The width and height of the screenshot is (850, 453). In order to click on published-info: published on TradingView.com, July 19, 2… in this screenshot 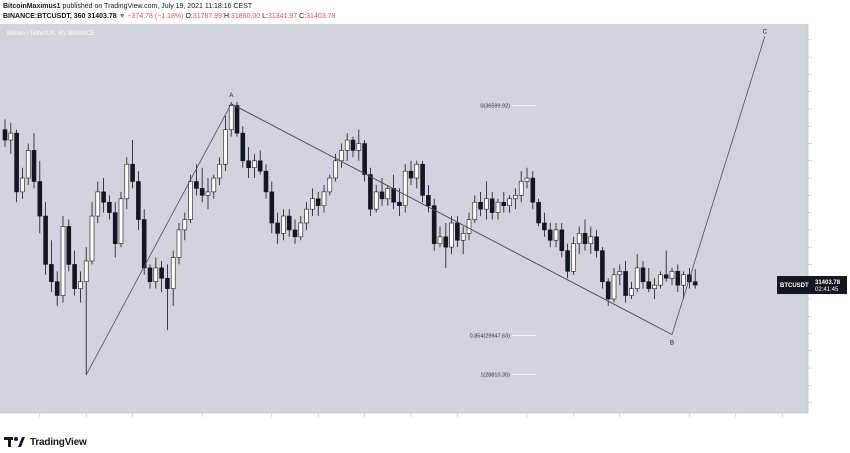, I will do `click(157, 6)`.